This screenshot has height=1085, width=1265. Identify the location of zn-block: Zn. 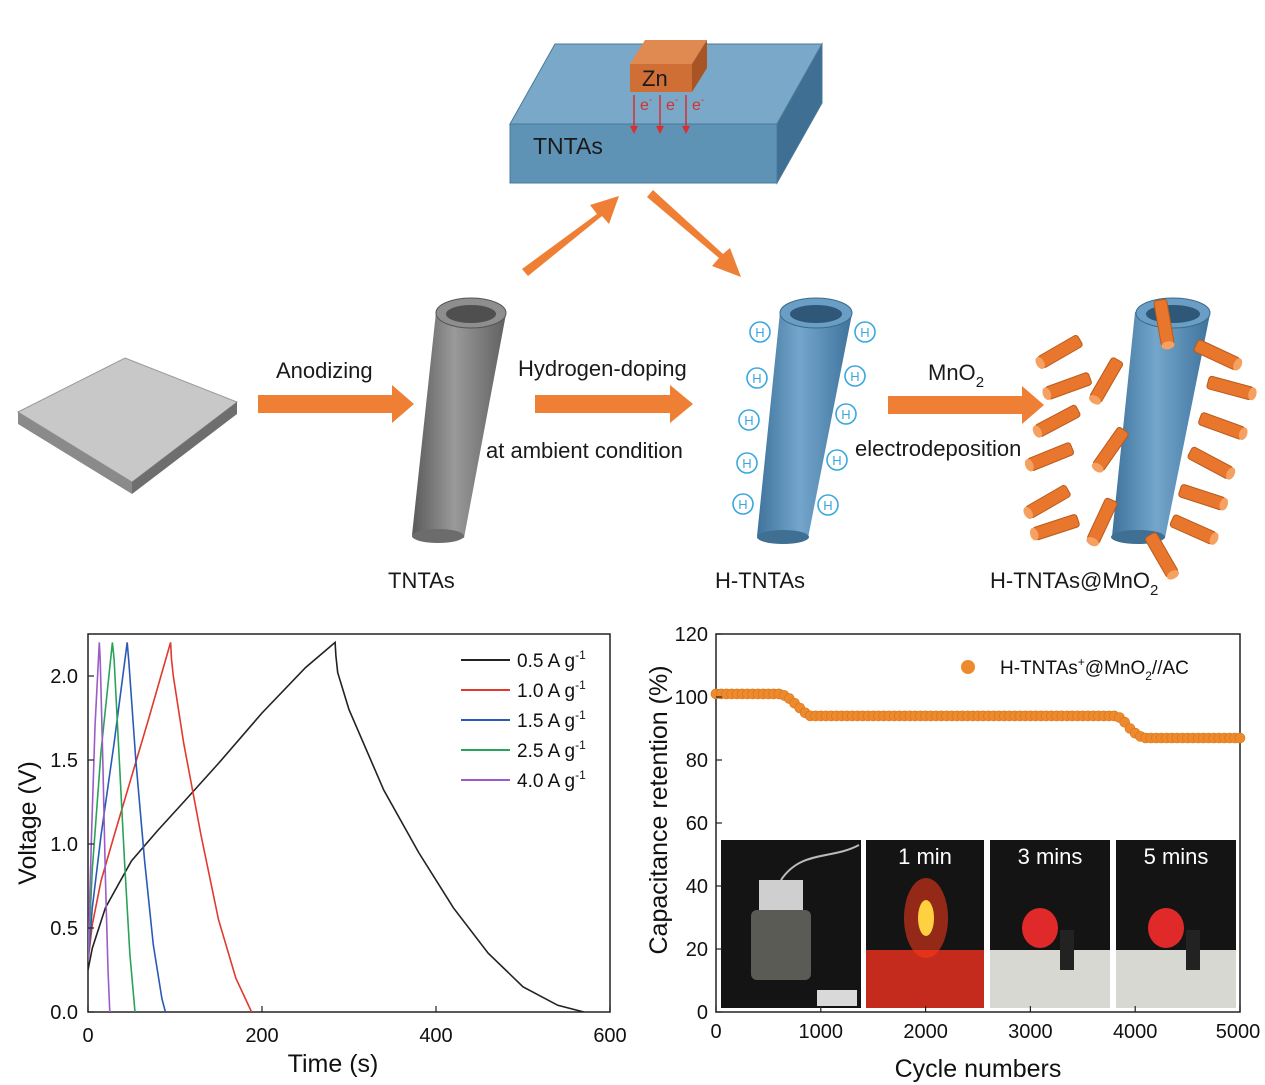
(668, 66).